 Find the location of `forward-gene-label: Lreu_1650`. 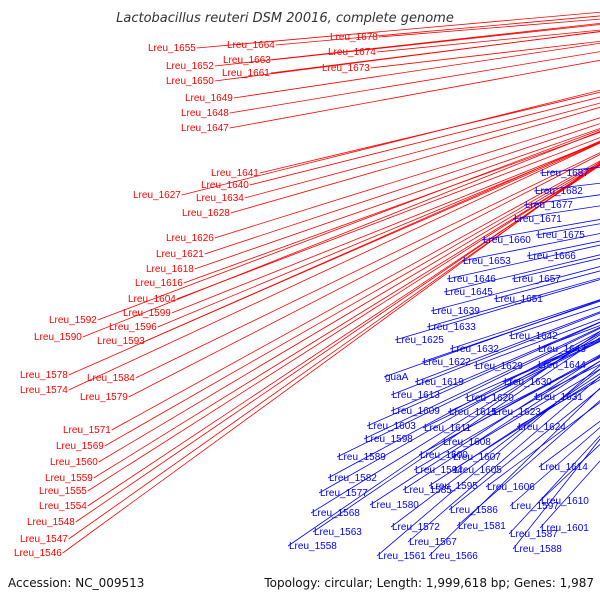

forward-gene-label: Lreu_1650 is located at coordinates (190, 81).